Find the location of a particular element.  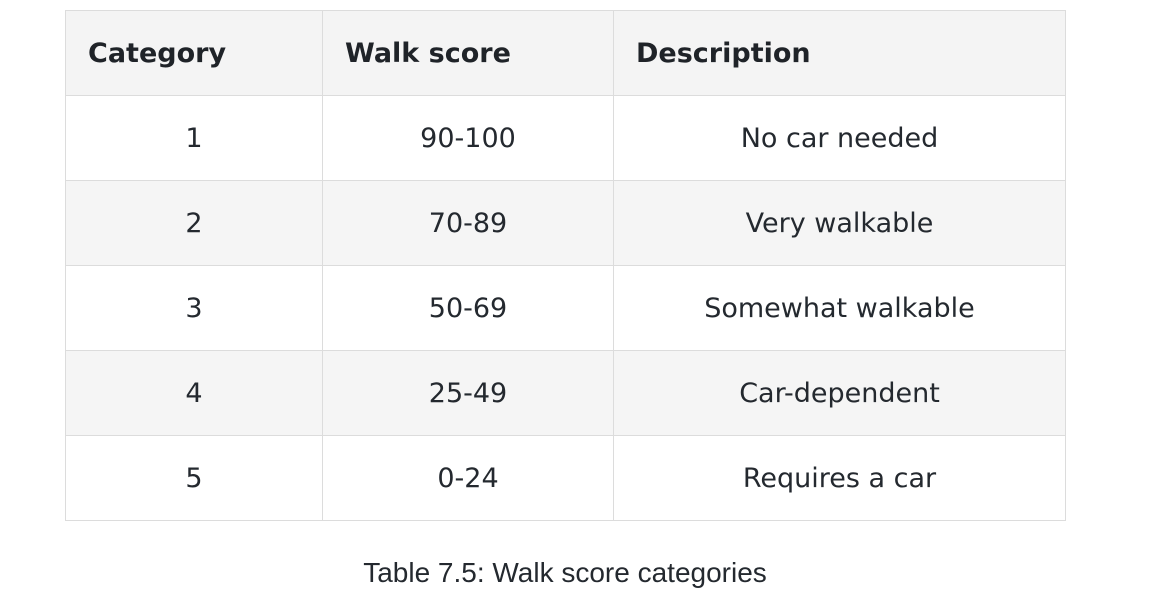

cell-category: 5 is located at coordinates (194, 478).